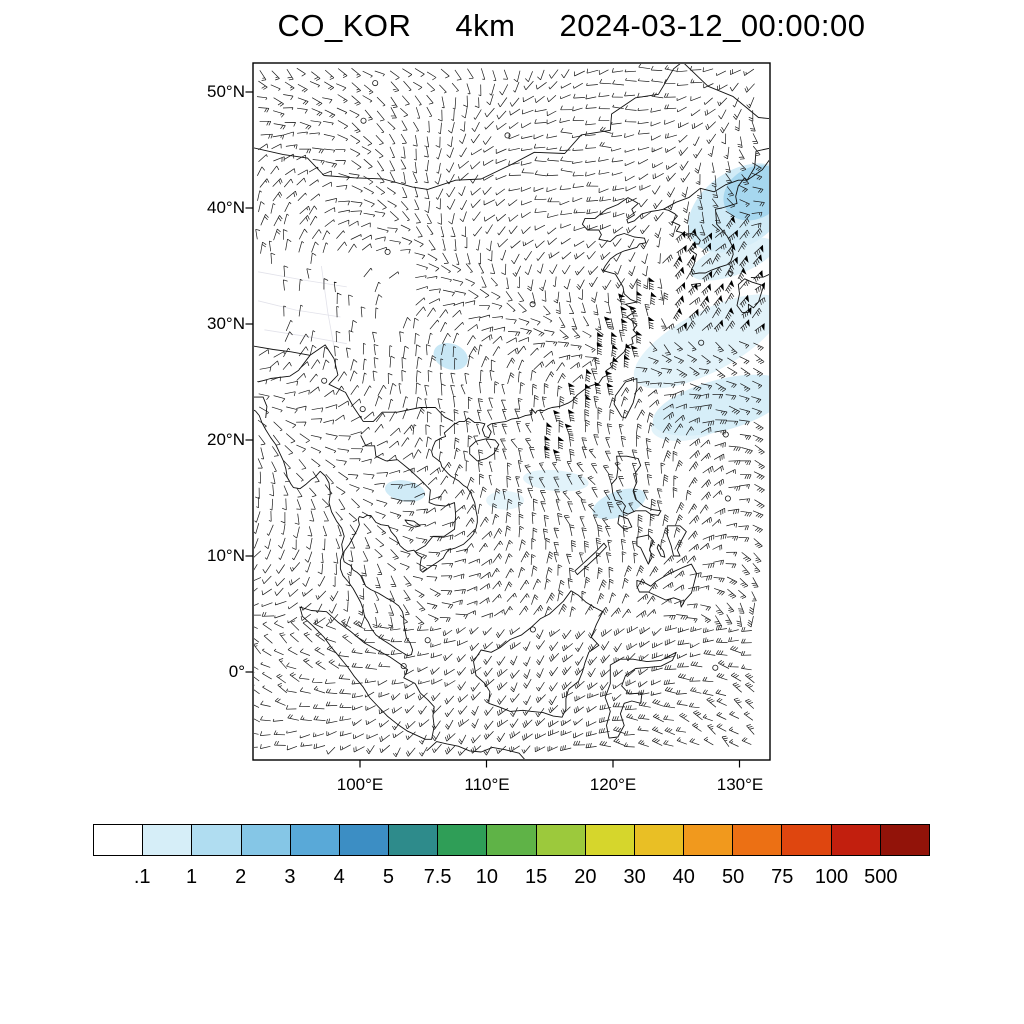 Image resolution: width=1024 pixels, height=1024 pixels. What do you see at coordinates (881, 877) in the screenshot?
I see `colorbar-tick-label: 500` at bounding box center [881, 877].